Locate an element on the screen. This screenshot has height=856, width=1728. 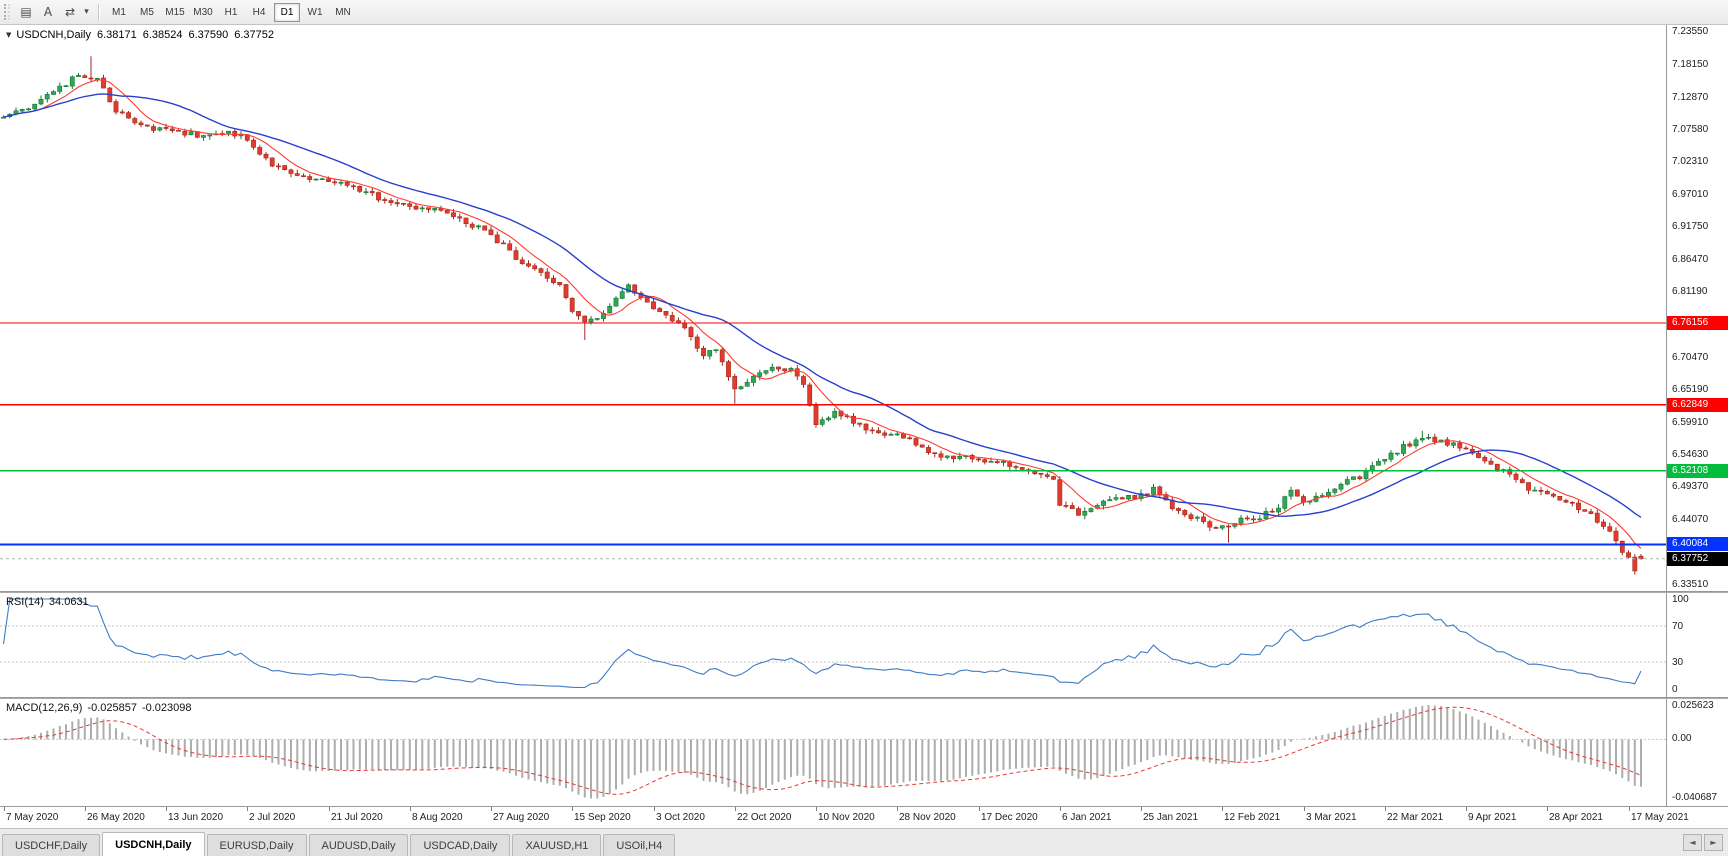
rsi-tick: 30 is located at coordinates (1678, 662).